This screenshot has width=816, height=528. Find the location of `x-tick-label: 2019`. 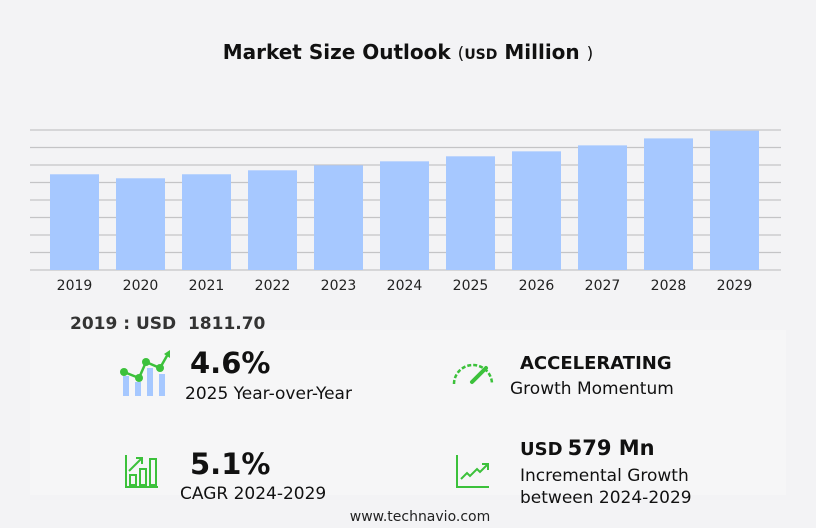

x-tick-label: 2019 is located at coordinates (75, 286).